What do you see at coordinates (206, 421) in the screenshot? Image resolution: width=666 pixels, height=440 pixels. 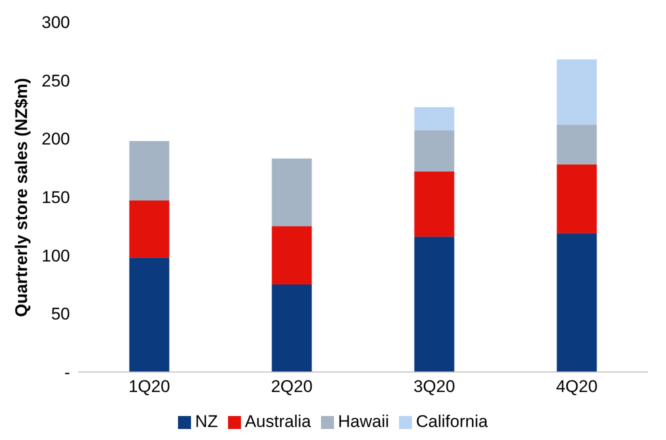 I see `legend-label: NZ` at bounding box center [206, 421].